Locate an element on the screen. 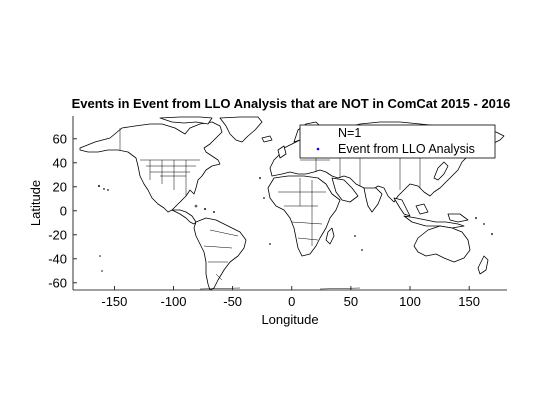 The image size is (560, 420). x-tick-label: 100 is located at coordinates (410, 301).